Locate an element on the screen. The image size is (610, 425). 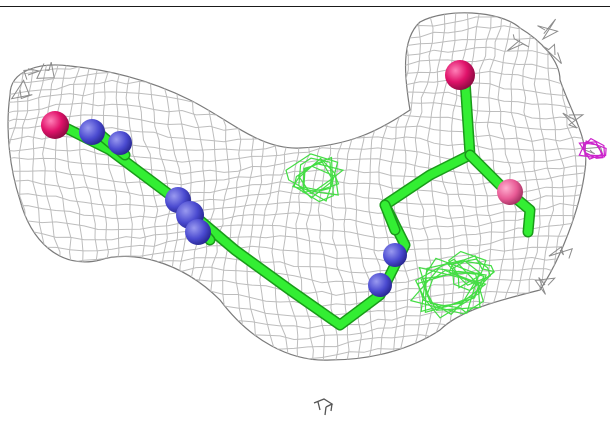
orientation-axes-icon is located at coordinates (323, 407).